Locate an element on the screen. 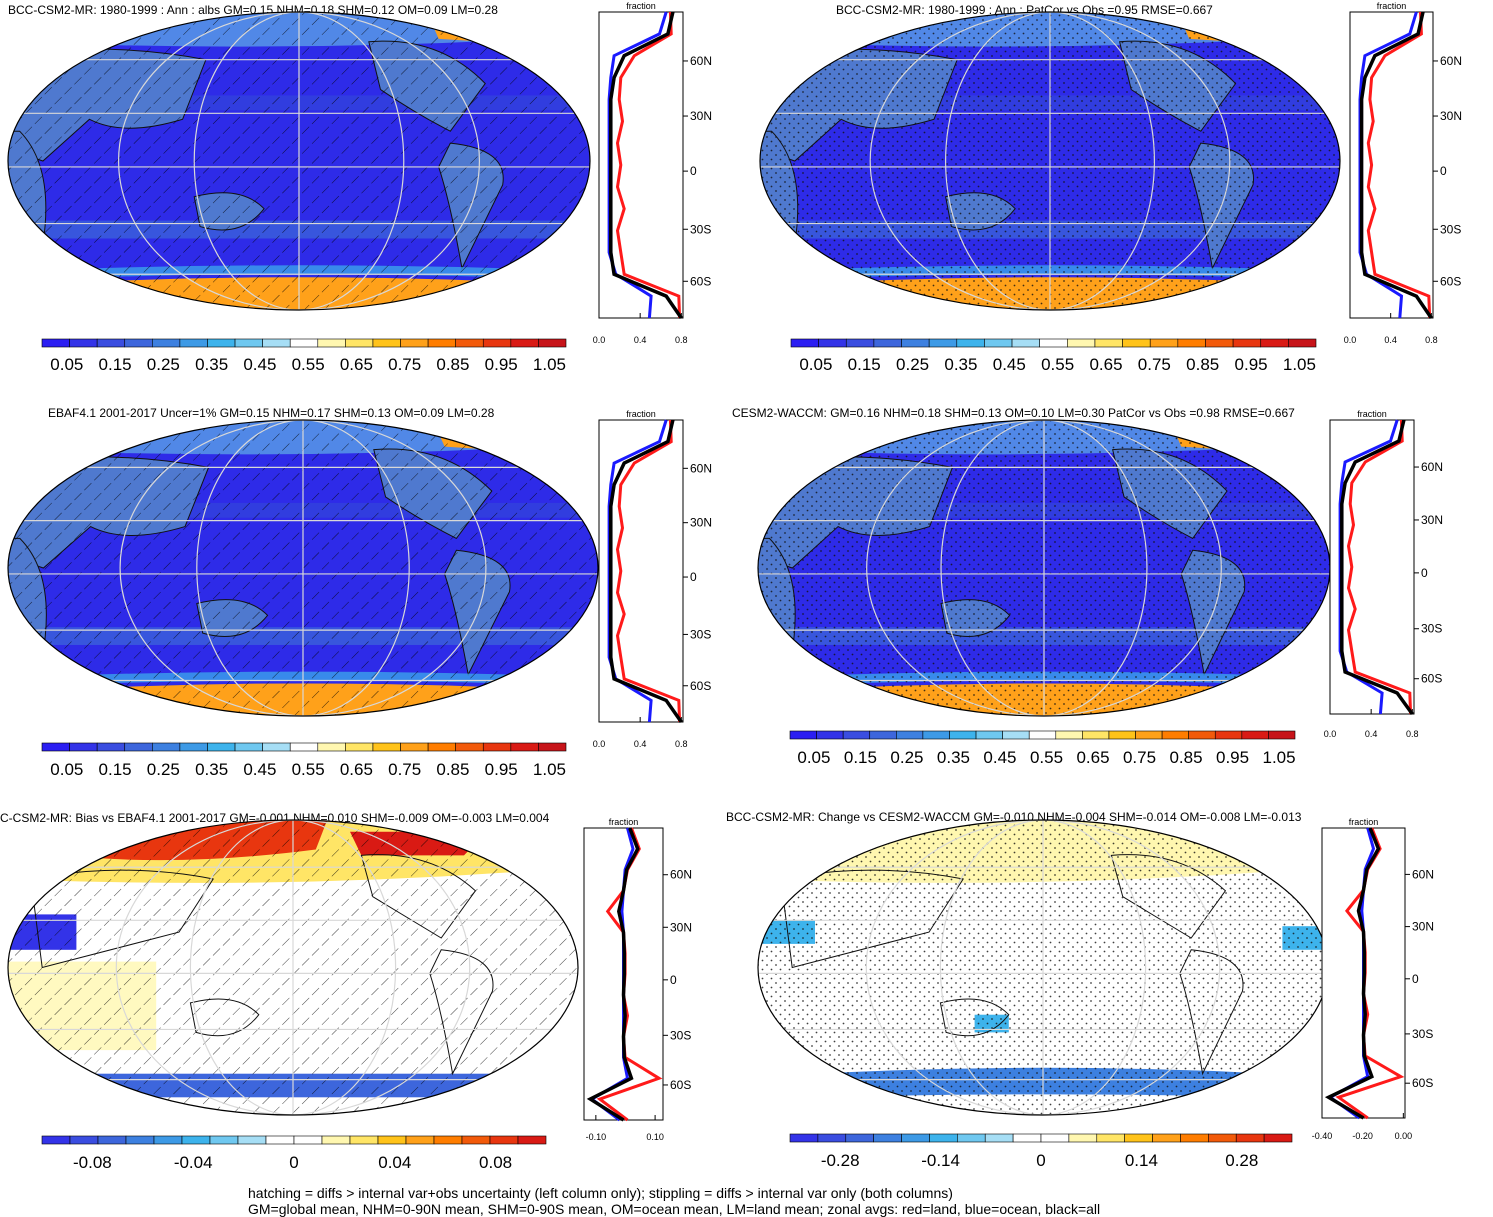 The height and width of the screenshot is (1217, 1493). colorbar-tick-label: 0.05 is located at coordinates (815, 364).